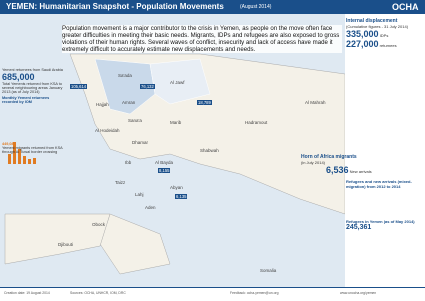 The height and width of the screenshot is (301, 425). What do you see at coordinates (380, 221) in the screenshot?
I see `refugees-in-yemen: Refugees in Yemen (as of May 2014)` at bounding box center [380, 221].